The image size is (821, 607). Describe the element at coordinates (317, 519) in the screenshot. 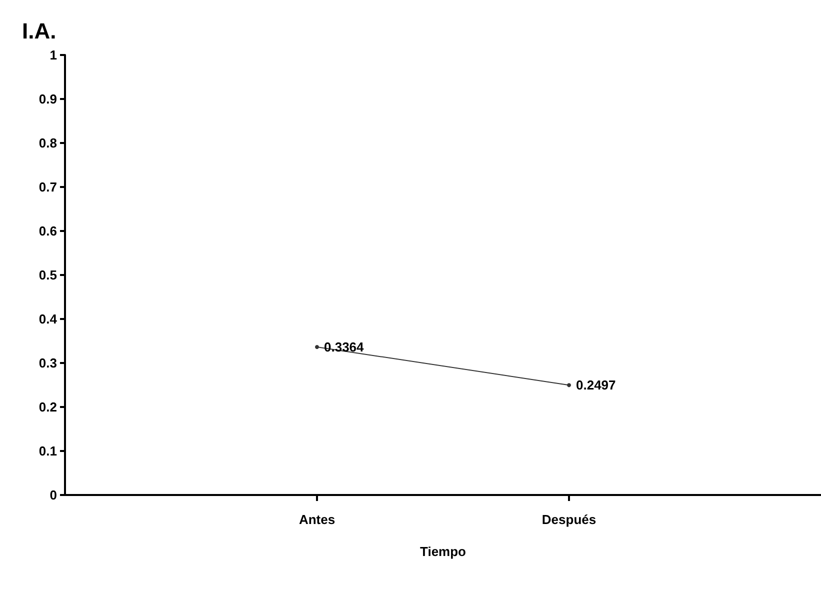

I see `x-tick-label: Antes` at that location.